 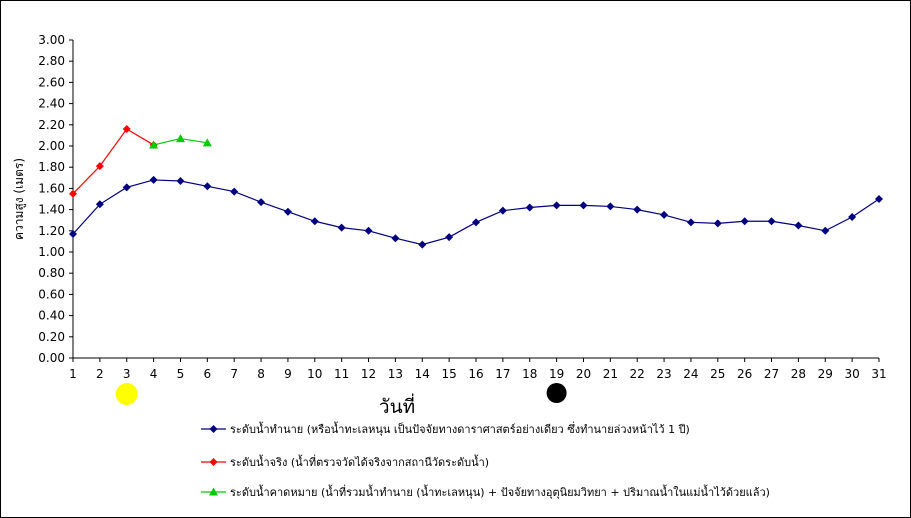 I want to click on x-tick-label: 24, so click(x=690, y=374).